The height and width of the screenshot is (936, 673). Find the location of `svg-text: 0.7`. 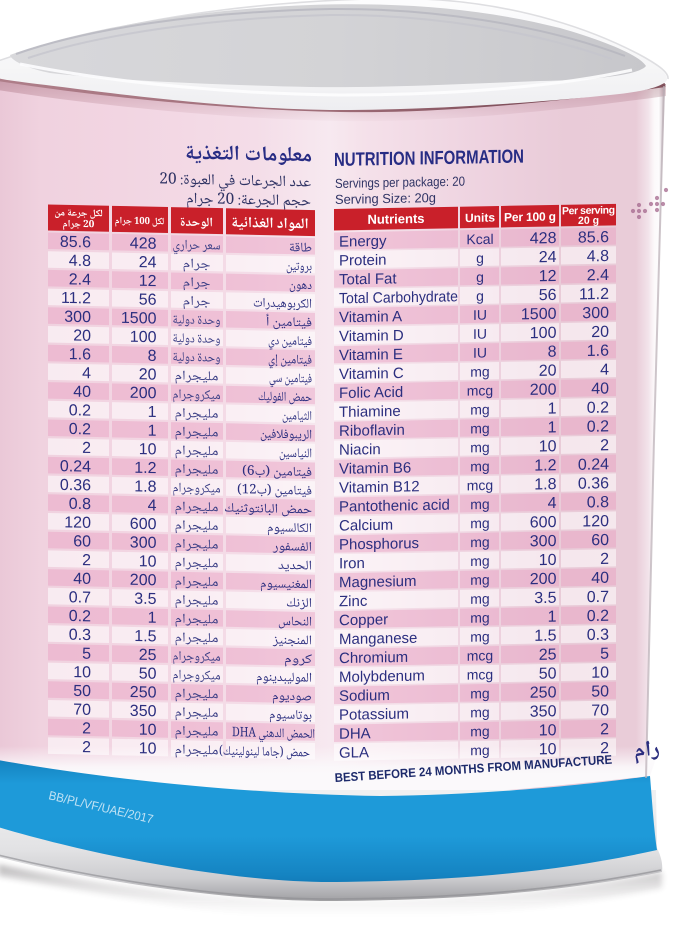

svg-text: 0.7 is located at coordinates (80, 597).